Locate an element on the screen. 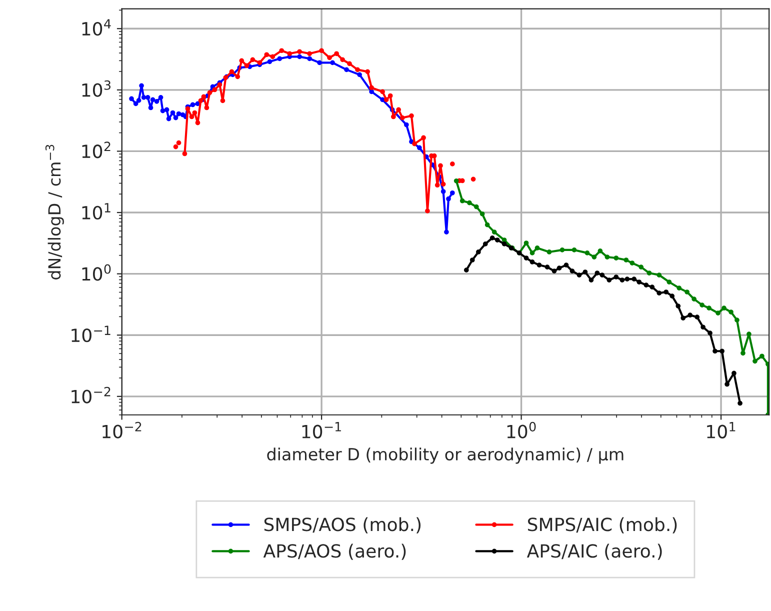 This screenshot has width=771, height=611. legend-label: SMPS/AIC (mob.) is located at coordinates (602, 525).